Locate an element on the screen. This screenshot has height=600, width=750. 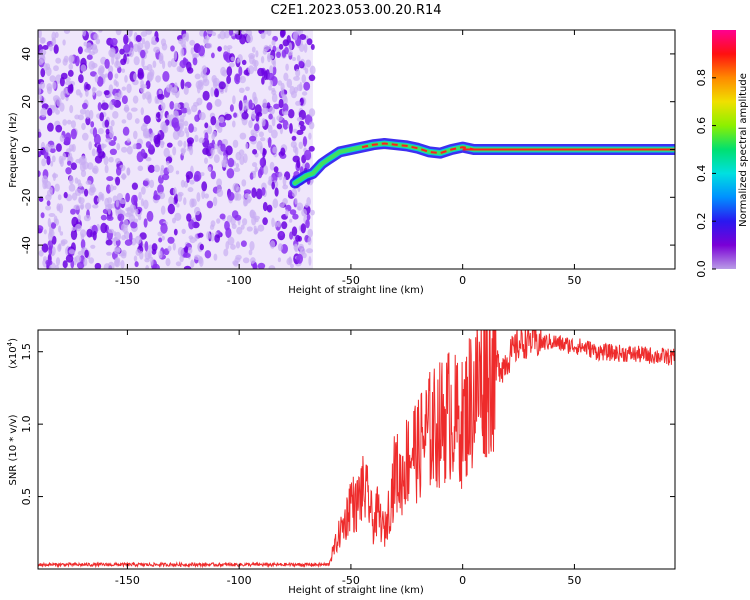
y-tick-label: -40 is located at coordinates (26, 245).